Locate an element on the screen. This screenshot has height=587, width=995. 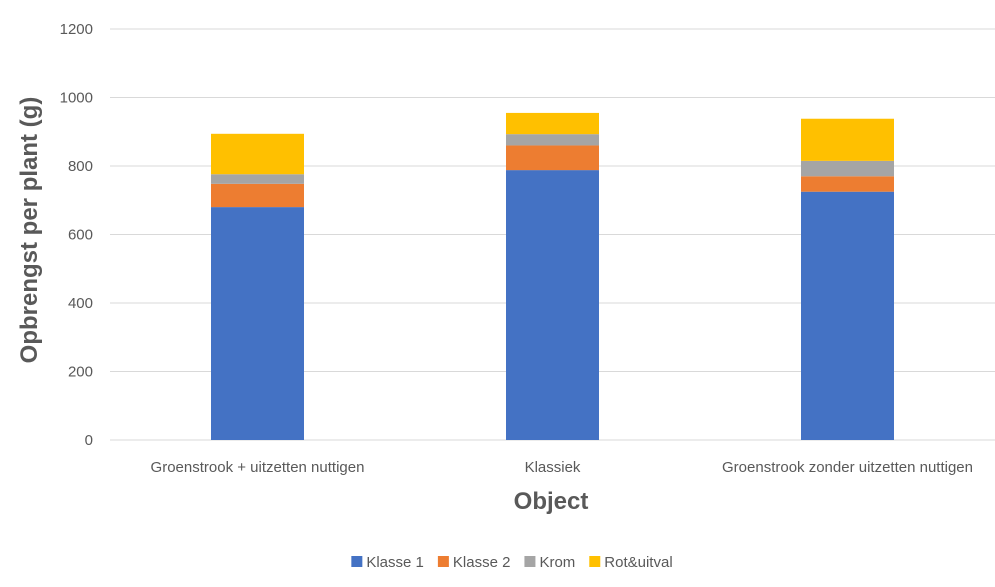
y-tick-label: 800 is located at coordinates (80, 166).